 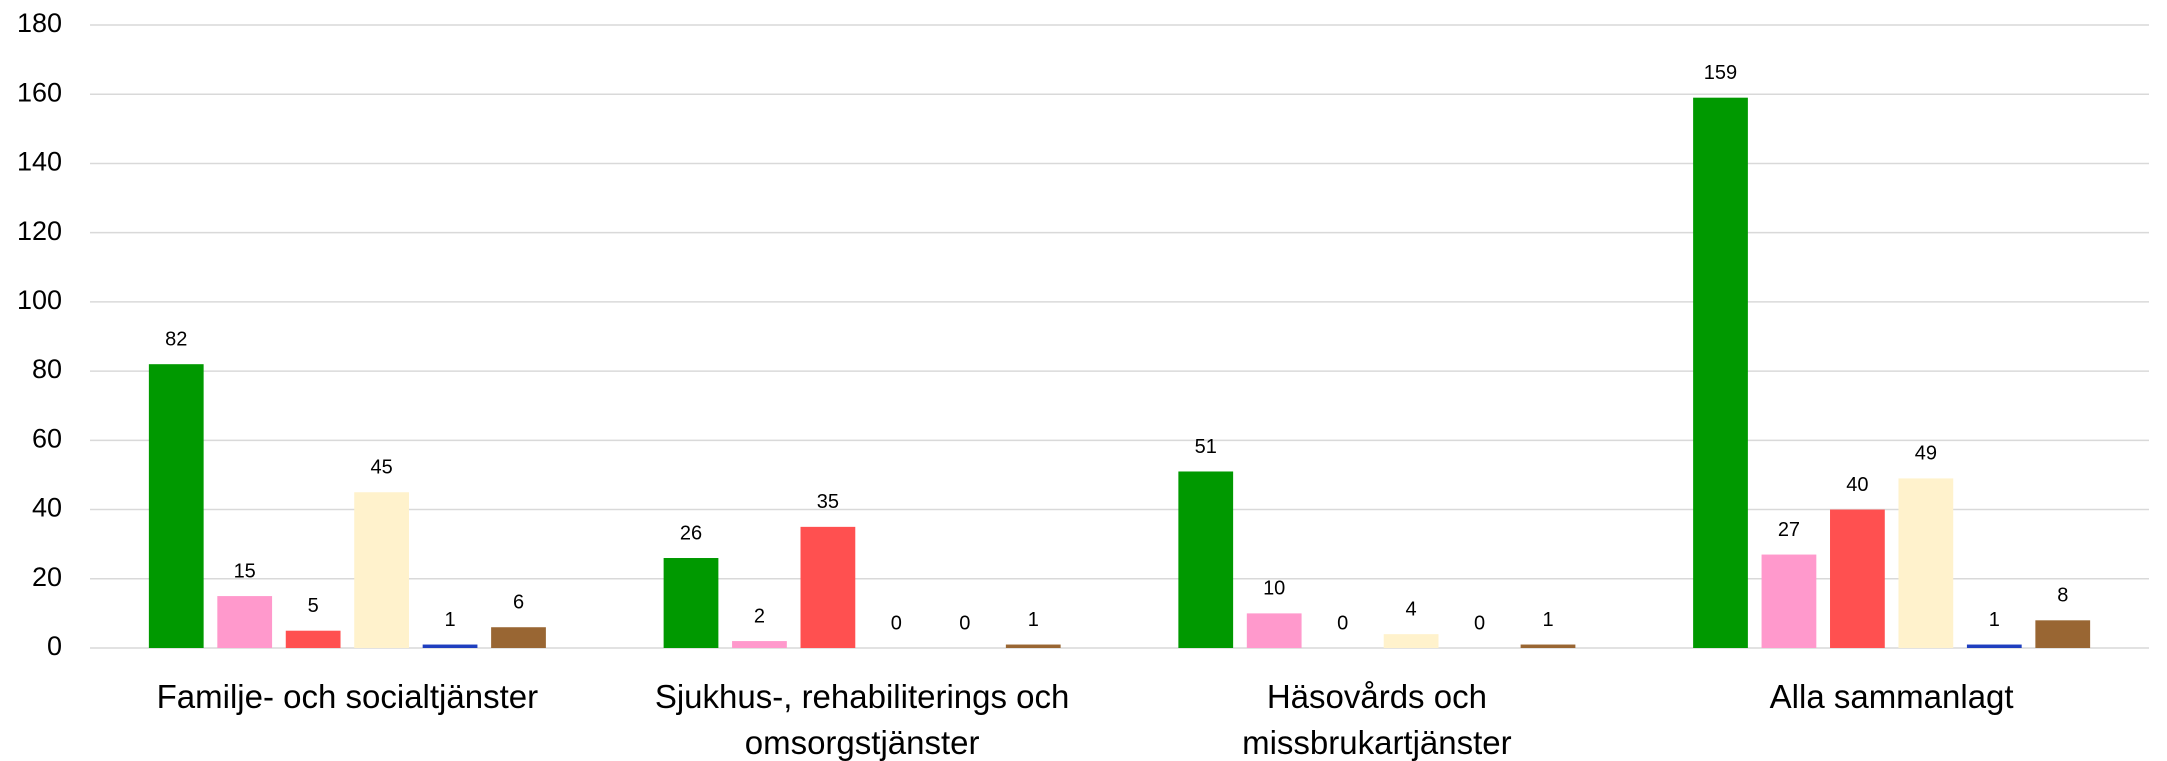 I want to click on x-tick-label: Alla sammanlagt, so click(x=1891, y=696).